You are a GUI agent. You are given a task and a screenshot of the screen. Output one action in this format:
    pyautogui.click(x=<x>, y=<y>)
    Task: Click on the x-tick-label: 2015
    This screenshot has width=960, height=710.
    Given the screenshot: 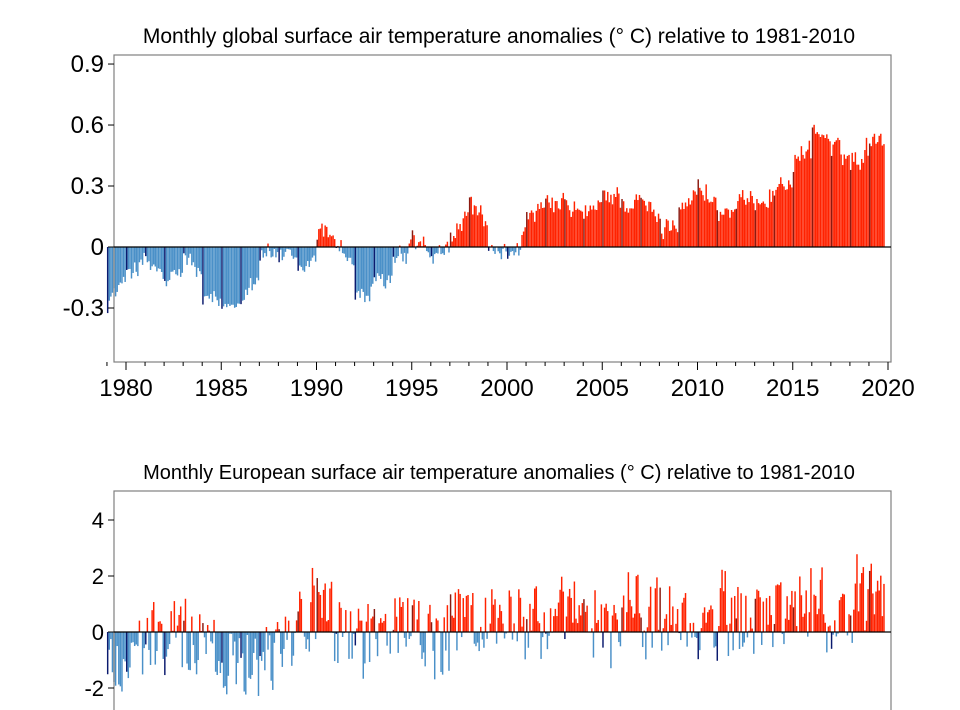 What is the action you would take?
    pyautogui.click(x=792, y=388)
    